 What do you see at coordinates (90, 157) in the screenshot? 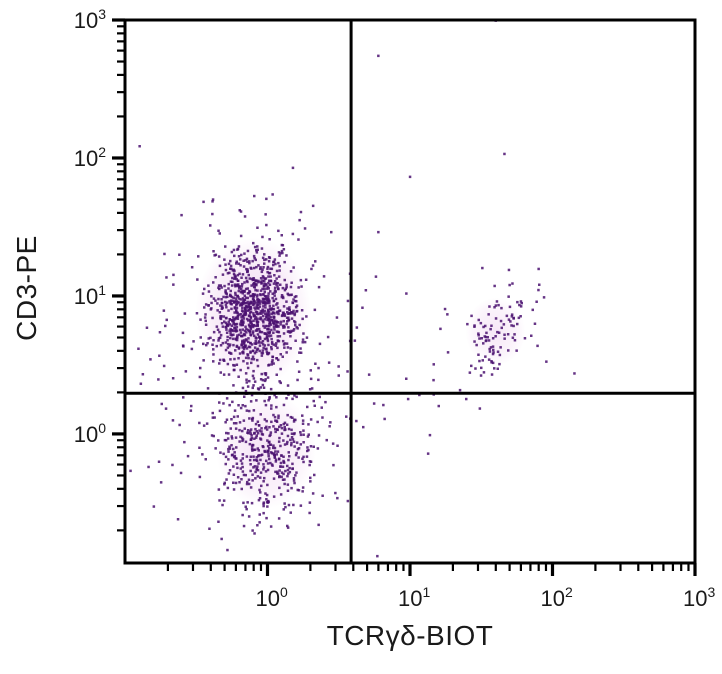
I see `y-tick-label-2: 10²` at bounding box center [90, 157].